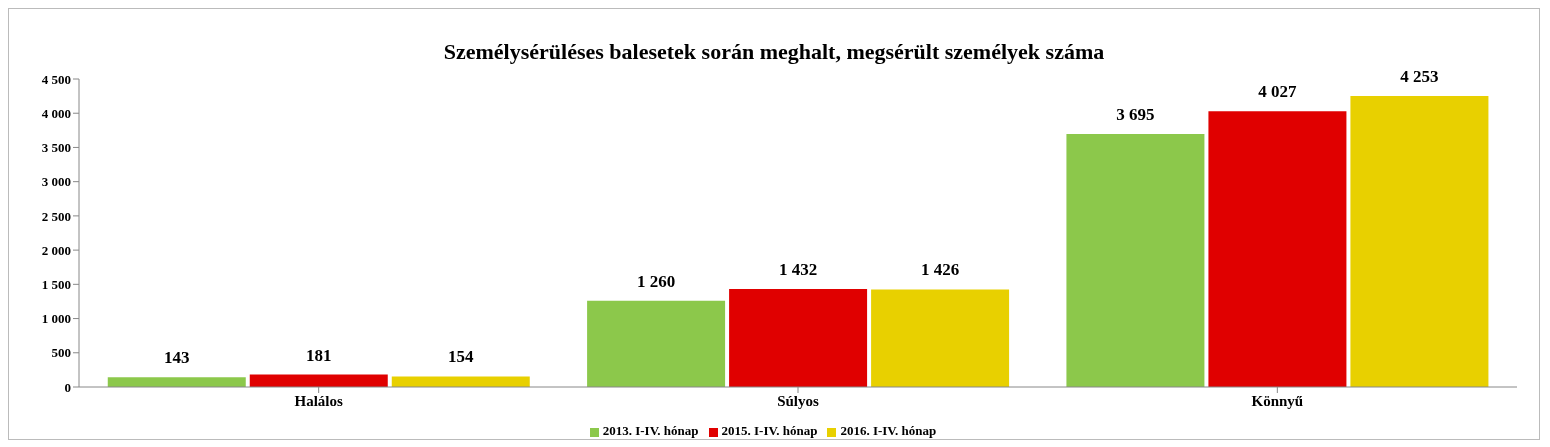 This screenshot has width=1550, height=447. Describe the element at coordinates (1278, 92) in the screenshot. I see `data-label: 4 027` at that location.